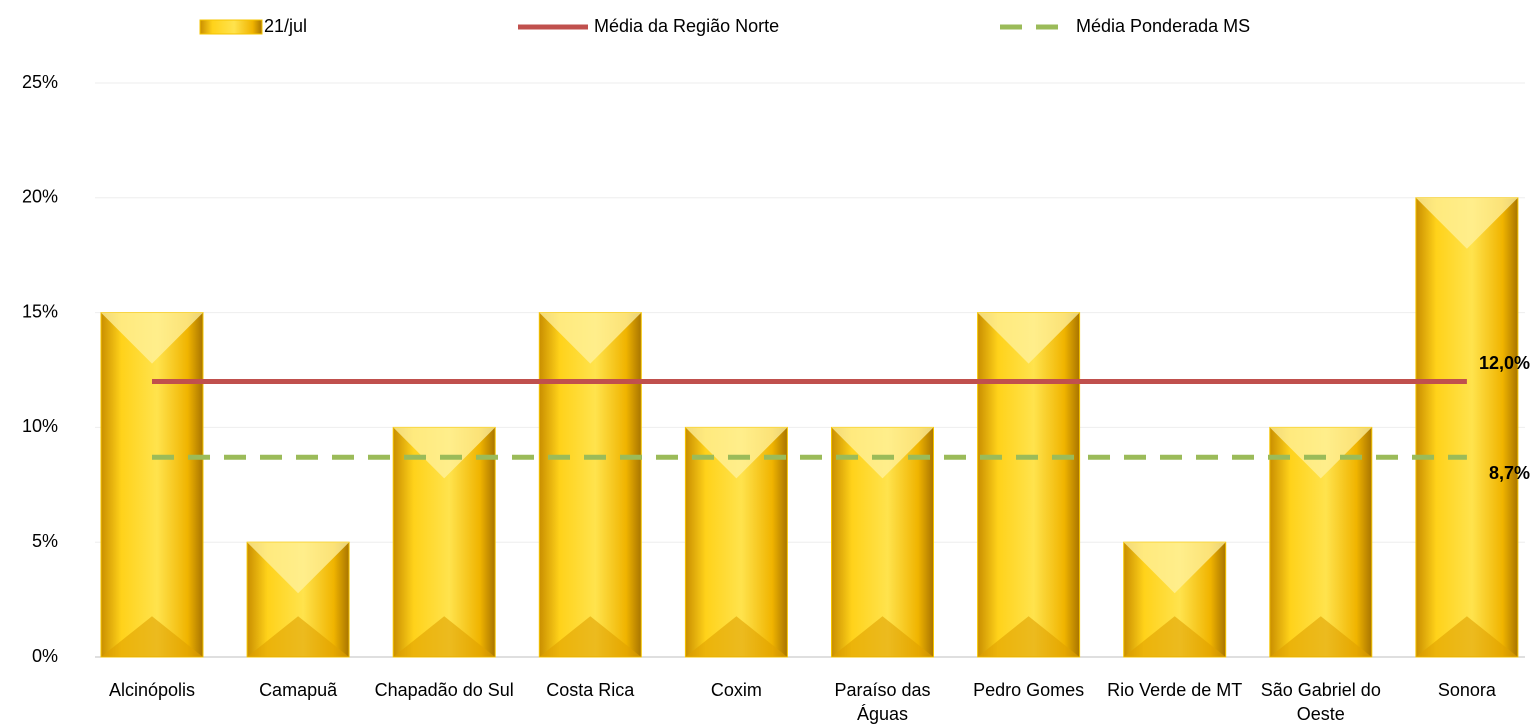 The height and width of the screenshot is (727, 1532). Describe the element at coordinates (1320, 702) in the screenshot. I see `x-tick-label: São Gabriel do Oeste` at that location.